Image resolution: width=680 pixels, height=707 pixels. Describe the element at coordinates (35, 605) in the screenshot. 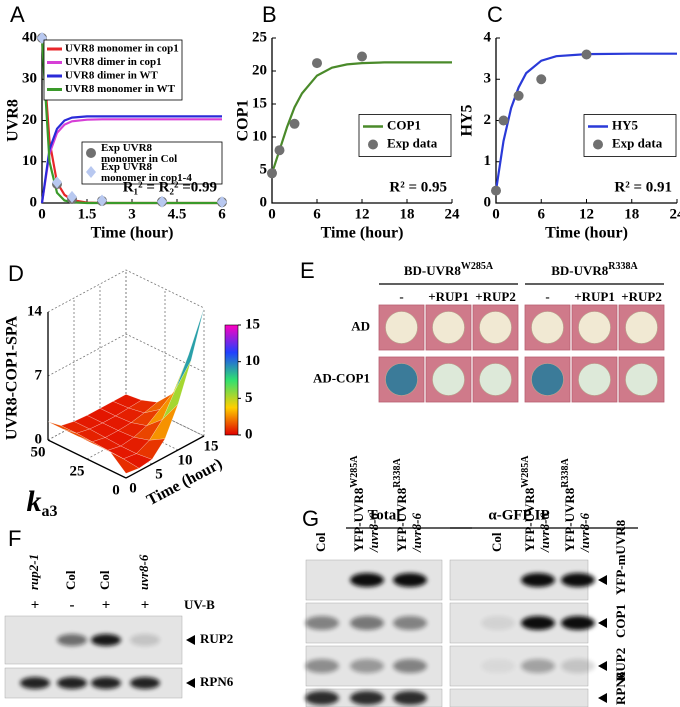

I see `treatment-sign: +` at that location.